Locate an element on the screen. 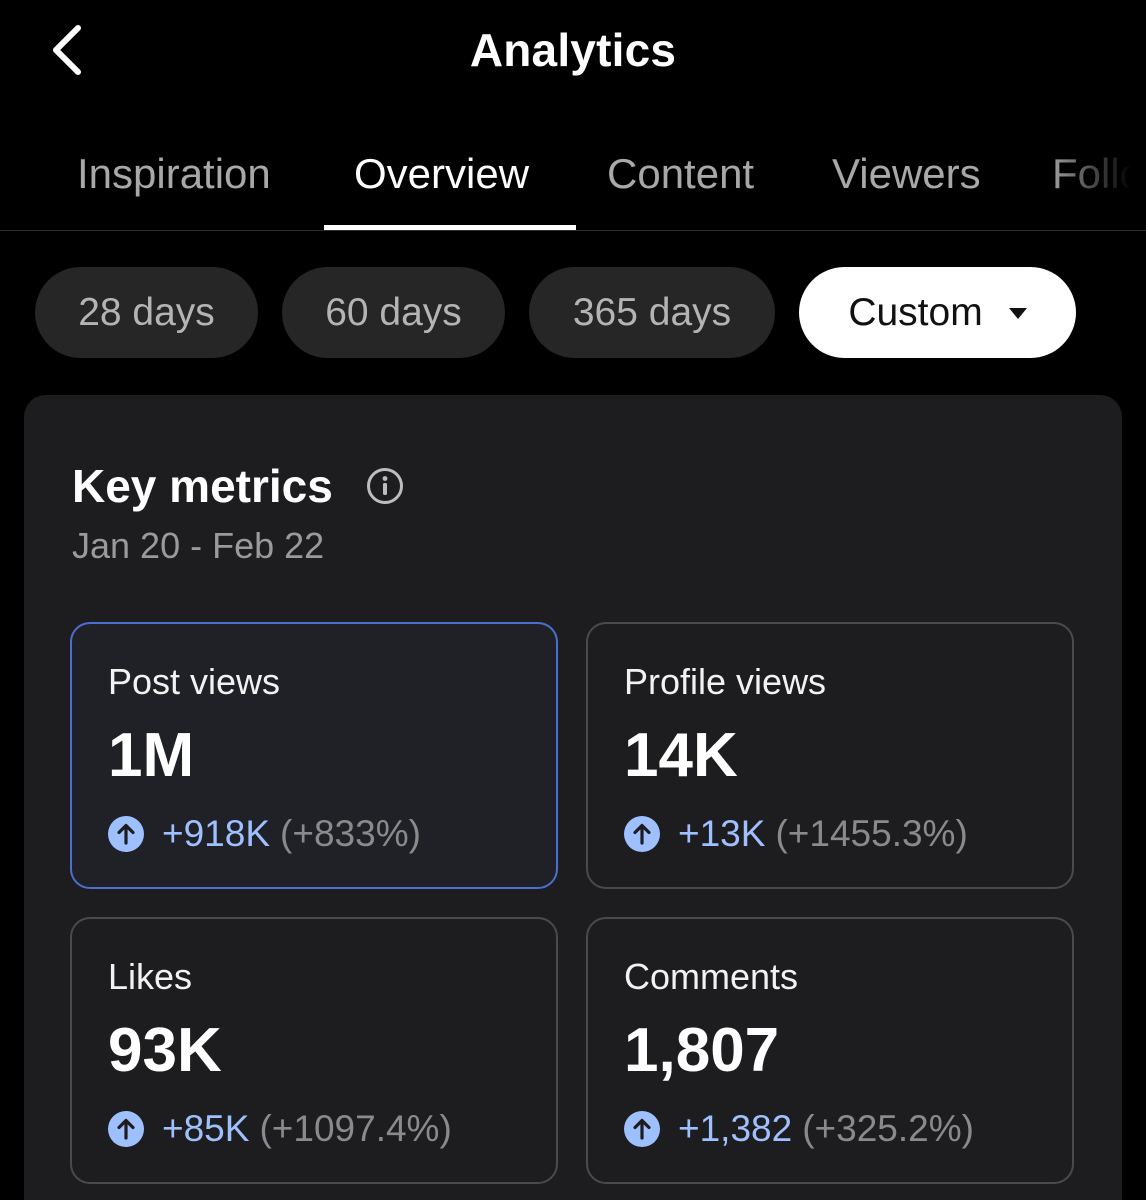 This screenshot has height=1200, width=1146. metric-value: 1M is located at coordinates (151, 755).